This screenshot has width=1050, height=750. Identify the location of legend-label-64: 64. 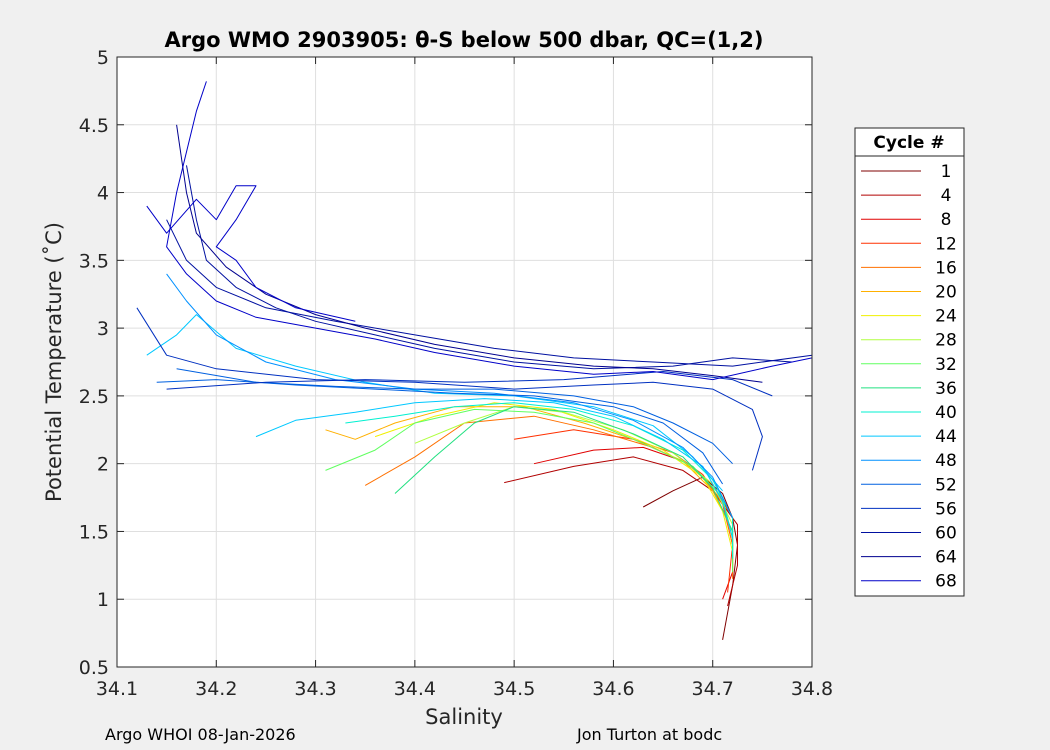
(946, 558).